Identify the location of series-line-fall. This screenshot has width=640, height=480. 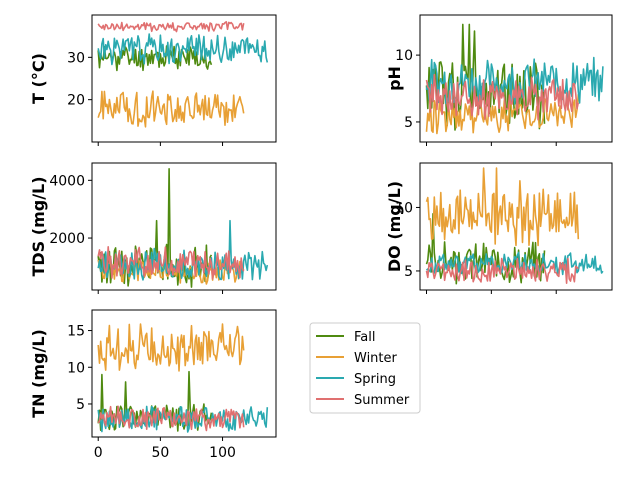
(155, 58).